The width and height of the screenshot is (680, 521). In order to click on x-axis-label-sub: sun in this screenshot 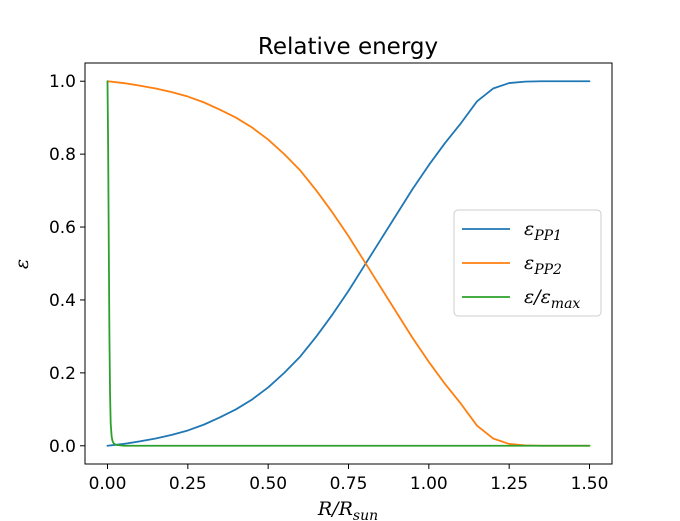, I will do `click(365, 514)`.